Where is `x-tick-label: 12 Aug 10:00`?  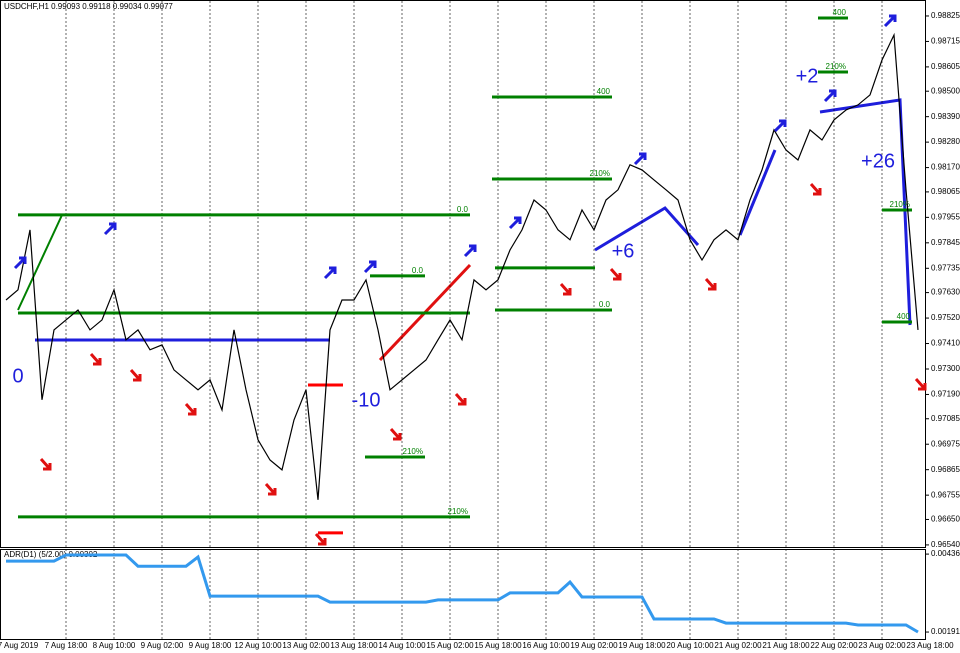
x-tick-label: 12 Aug 10:00 is located at coordinates (258, 645).